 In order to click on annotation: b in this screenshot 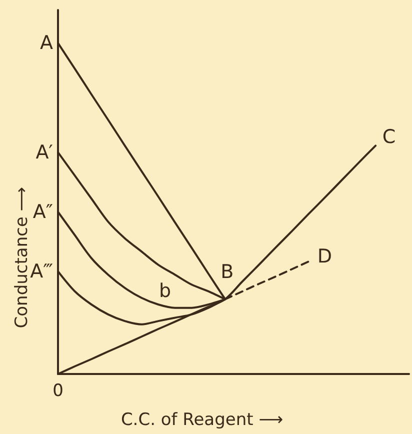, I will do `click(165, 291)`.